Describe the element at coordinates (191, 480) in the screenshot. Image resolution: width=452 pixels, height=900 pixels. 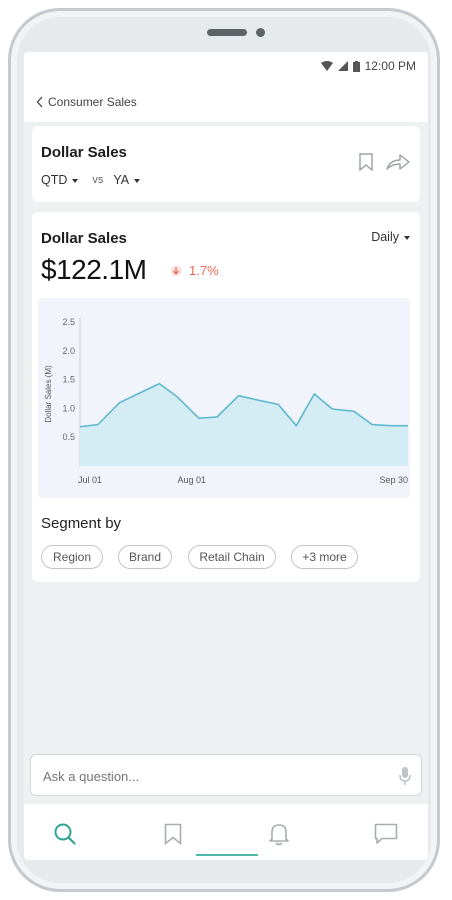
I see `x-tick-label: Aug 01` at that location.